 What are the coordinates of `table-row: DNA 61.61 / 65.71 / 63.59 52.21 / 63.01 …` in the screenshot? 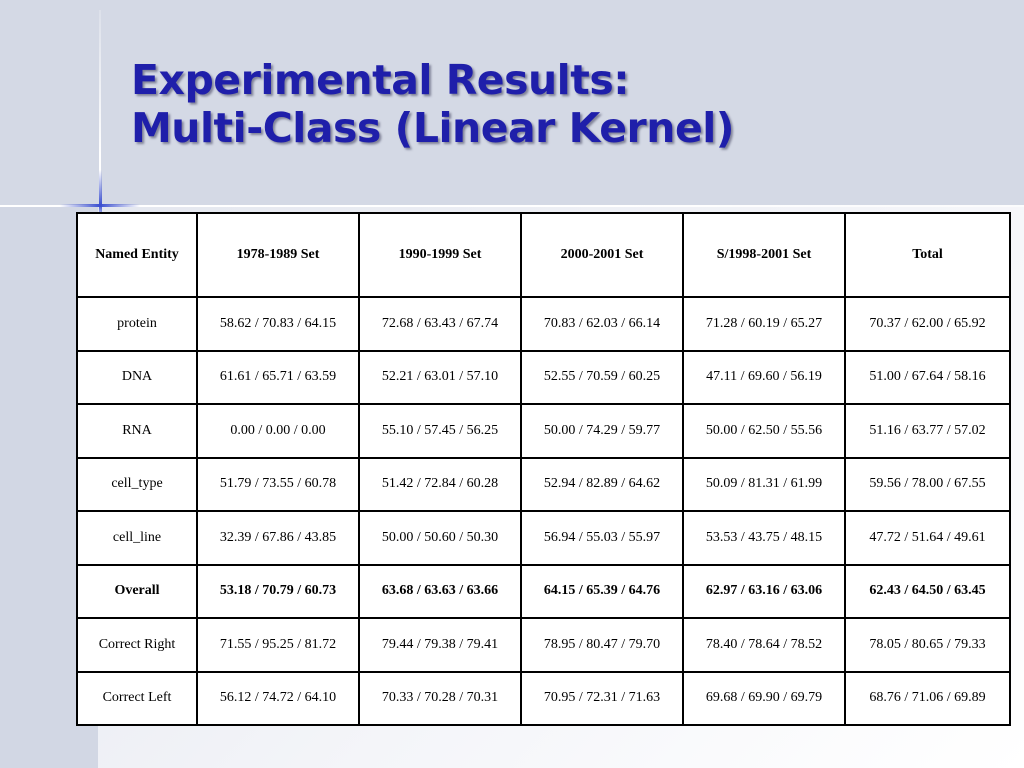 It's located at (543, 377).